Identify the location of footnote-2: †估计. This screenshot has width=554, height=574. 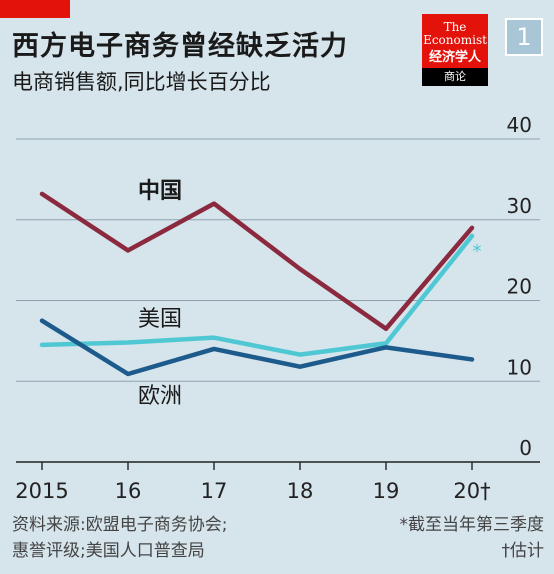
(523, 551).